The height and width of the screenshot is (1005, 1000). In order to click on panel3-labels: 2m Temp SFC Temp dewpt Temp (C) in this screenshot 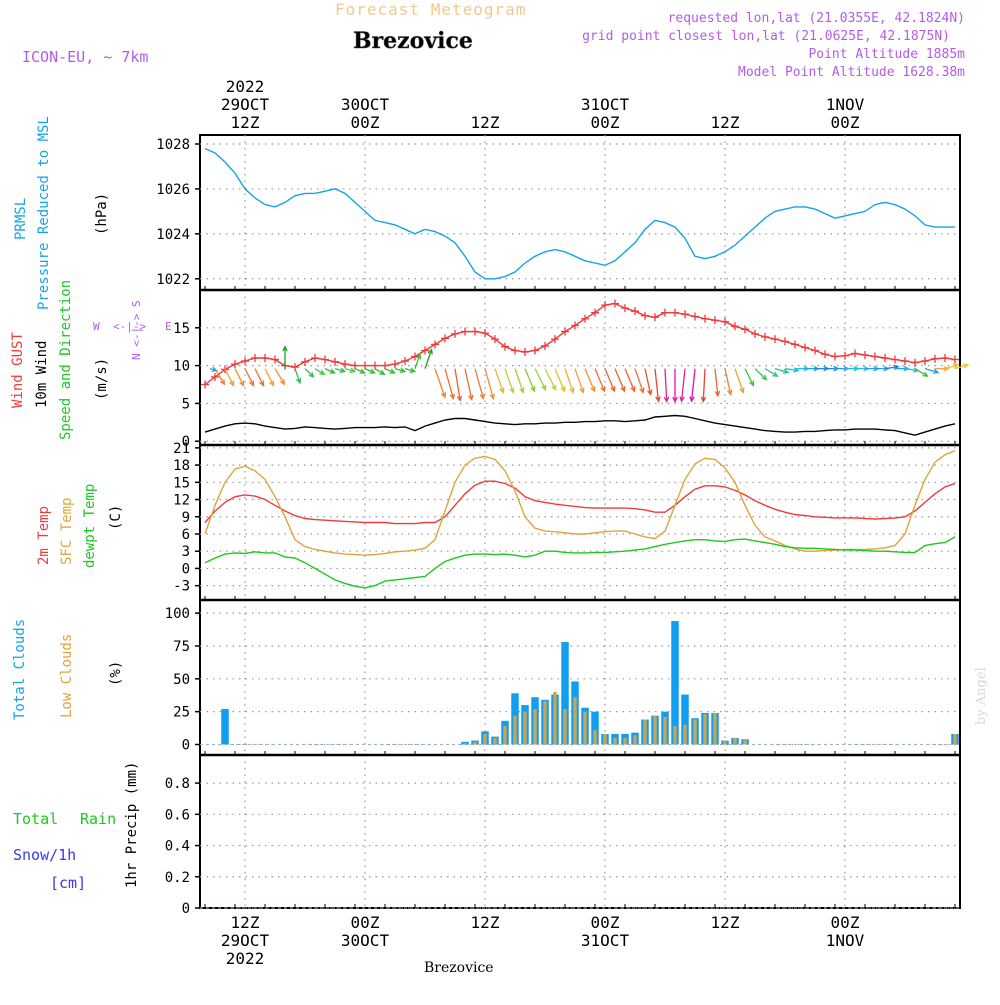, I will do `click(80, 526)`.